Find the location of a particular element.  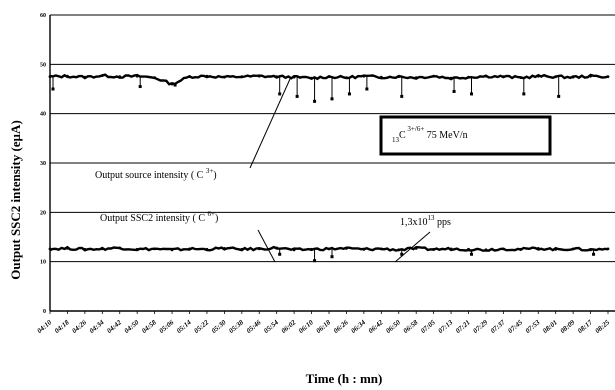

source-pointer-line is located at coordinates (270, 123).